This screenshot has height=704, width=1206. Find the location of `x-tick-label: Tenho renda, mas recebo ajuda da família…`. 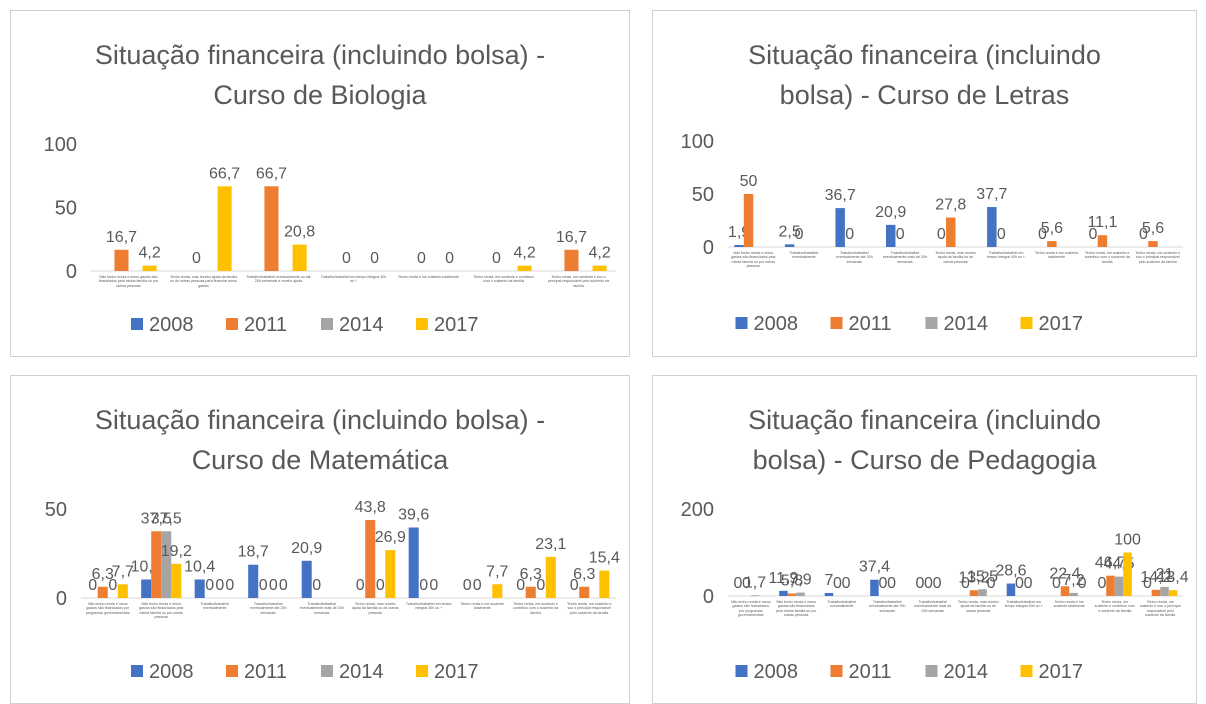

x-tick-label: Tenho renda, mas recebo ajuda da família… is located at coordinates (203, 281).